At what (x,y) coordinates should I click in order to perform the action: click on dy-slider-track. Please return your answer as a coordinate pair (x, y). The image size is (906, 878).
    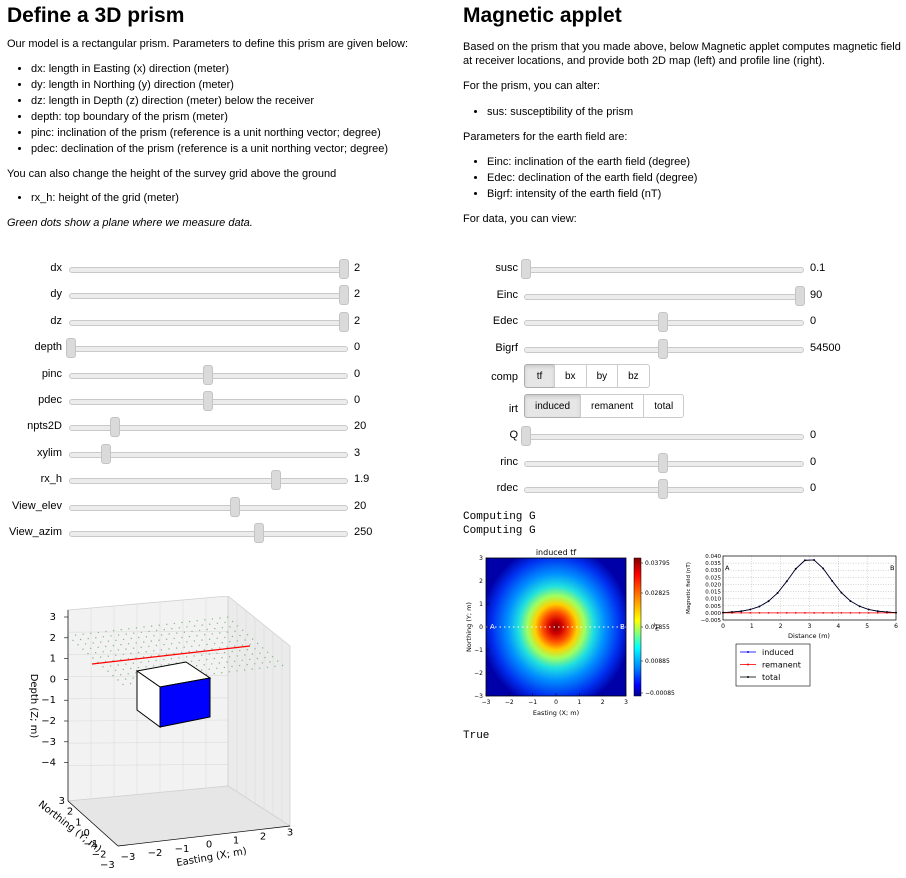
    Looking at the image, I should click on (208, 296).